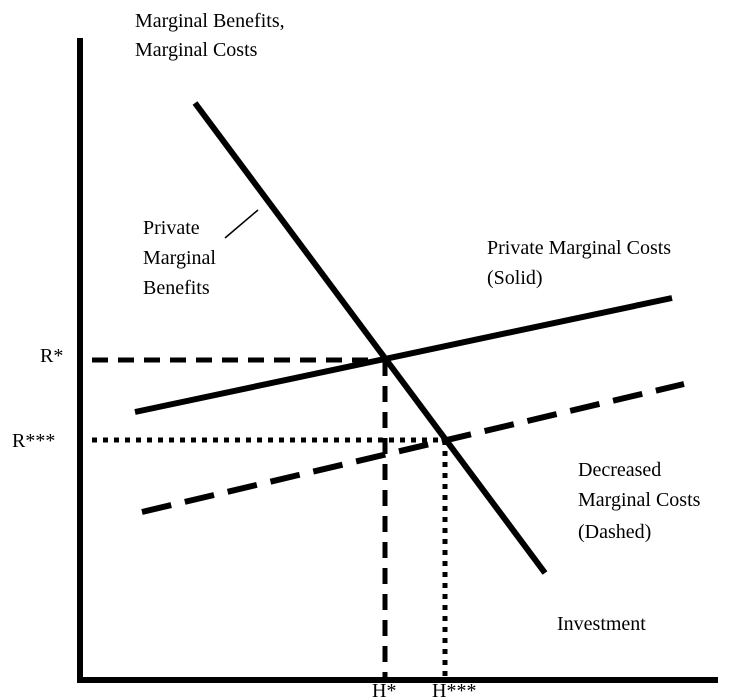 This screenshot has height=700, width=734. What do you see at coordinates (179, 258) in the screenshot?
I see `curve-label: Marginal` at bounding box center [179, 258].